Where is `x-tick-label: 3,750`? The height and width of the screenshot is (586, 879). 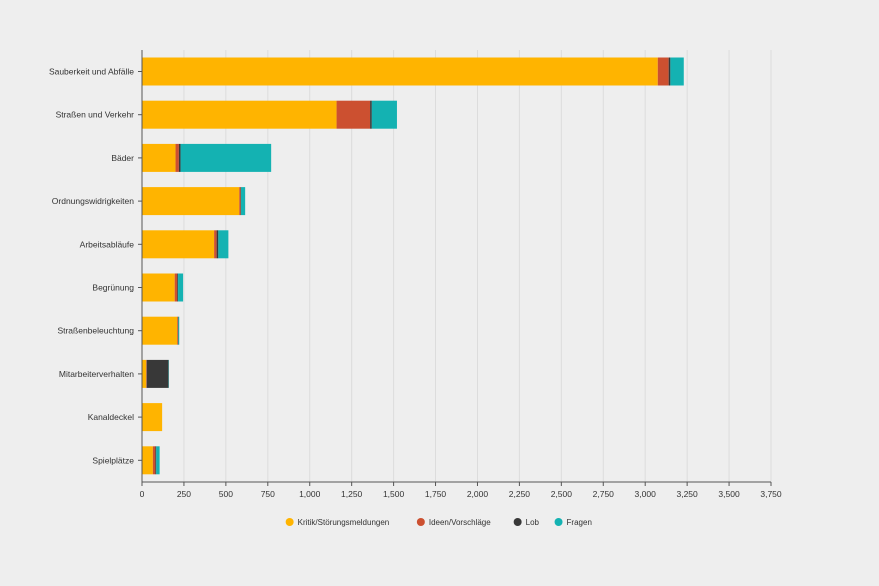 x-tick-label: 3,750 is located at coordinates (771, 494).